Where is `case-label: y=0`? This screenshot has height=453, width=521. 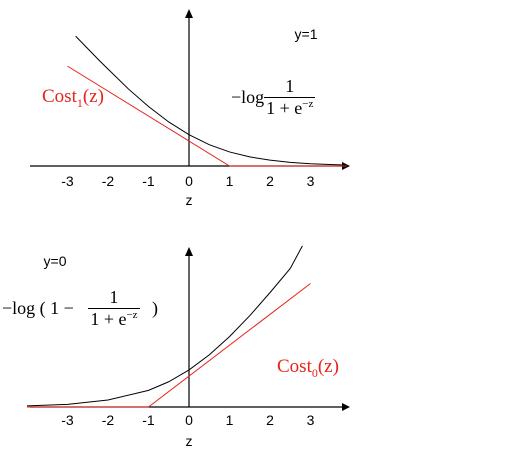 case-label: y=0 is located at coordinates (55, 261).